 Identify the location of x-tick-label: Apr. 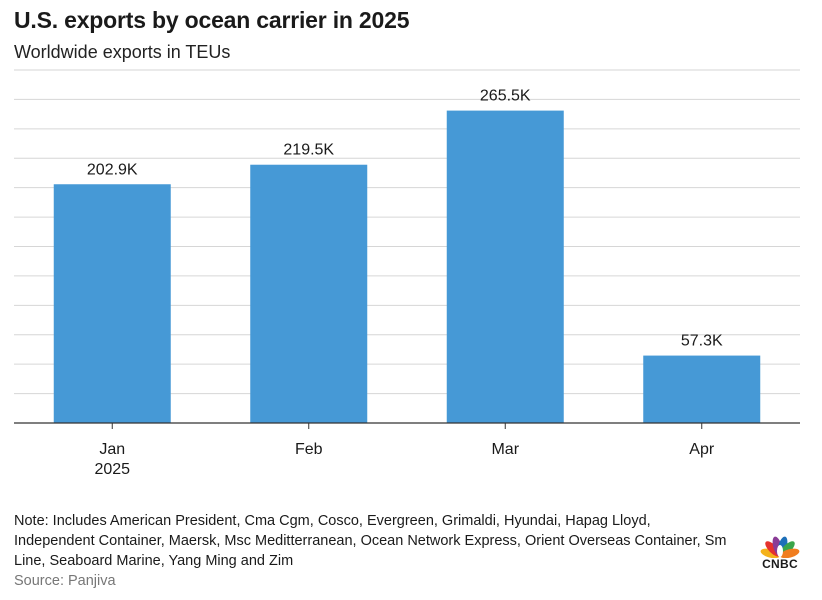
(702, 449).